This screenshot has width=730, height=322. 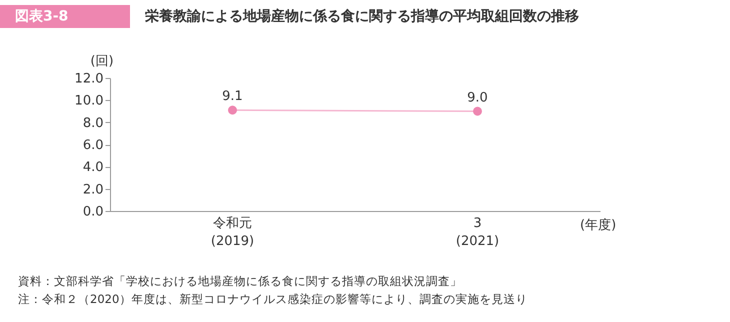 What do you see at coordinates (93, 212) in the screenshot?
I see `y-tick-label: 0.0` at bounding box center [93, 212].